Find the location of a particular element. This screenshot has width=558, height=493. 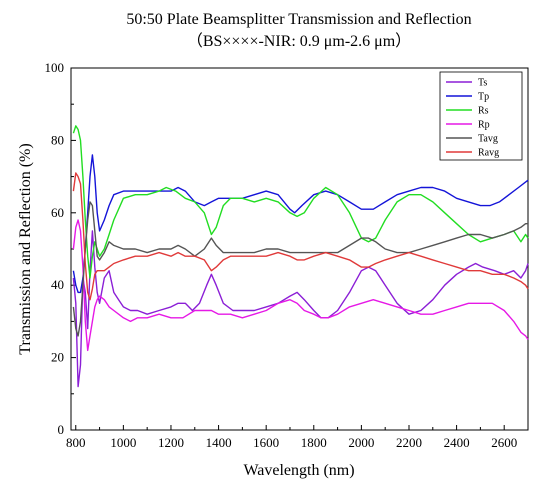

x-tick-label: 2600 is located at coordinates (504, 442).